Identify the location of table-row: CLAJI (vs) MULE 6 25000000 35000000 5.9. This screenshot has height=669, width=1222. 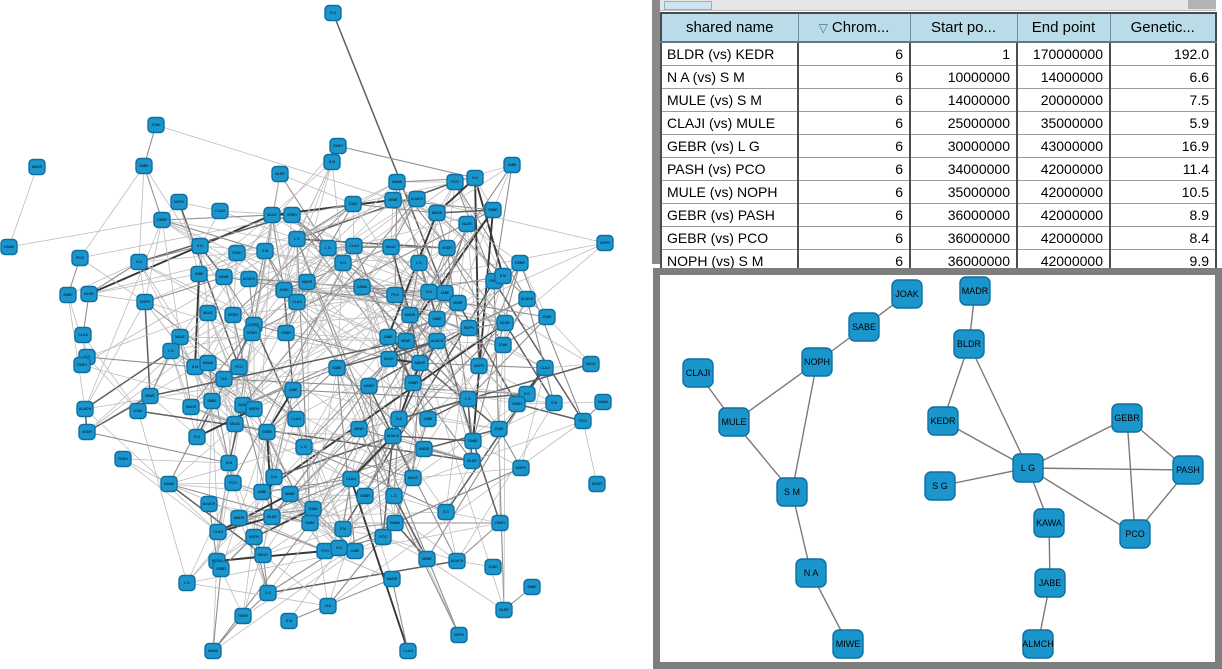
(938, 123).